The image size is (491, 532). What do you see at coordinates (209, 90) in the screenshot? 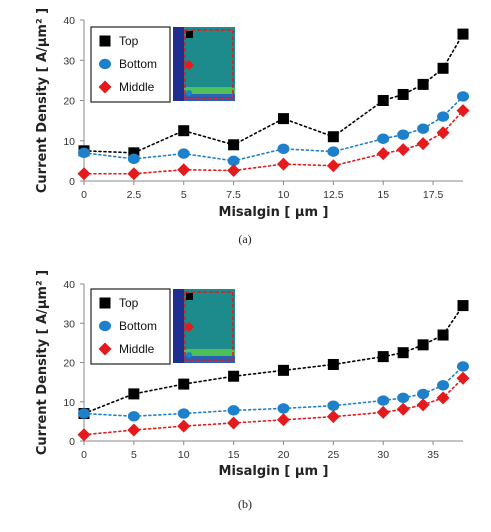
I see `inset-image-green-band` at bounding box center [209, 90].